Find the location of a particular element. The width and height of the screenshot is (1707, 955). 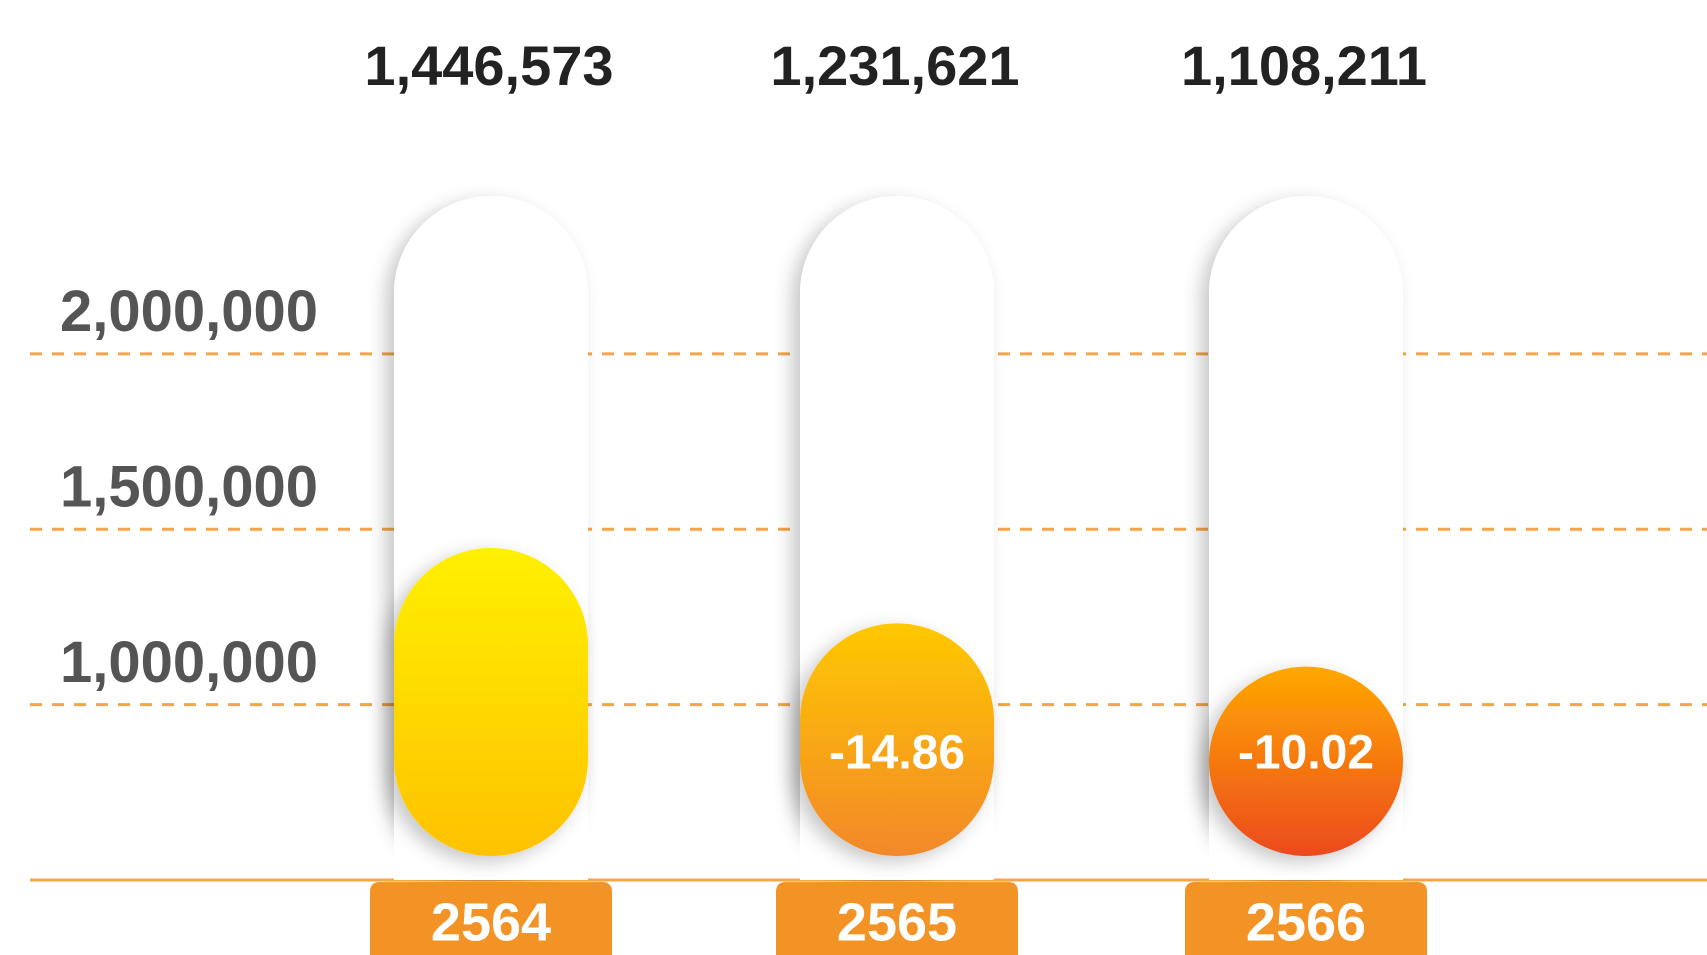

y-tick-label: 1,000,000 is located at coordinates (189, 662).